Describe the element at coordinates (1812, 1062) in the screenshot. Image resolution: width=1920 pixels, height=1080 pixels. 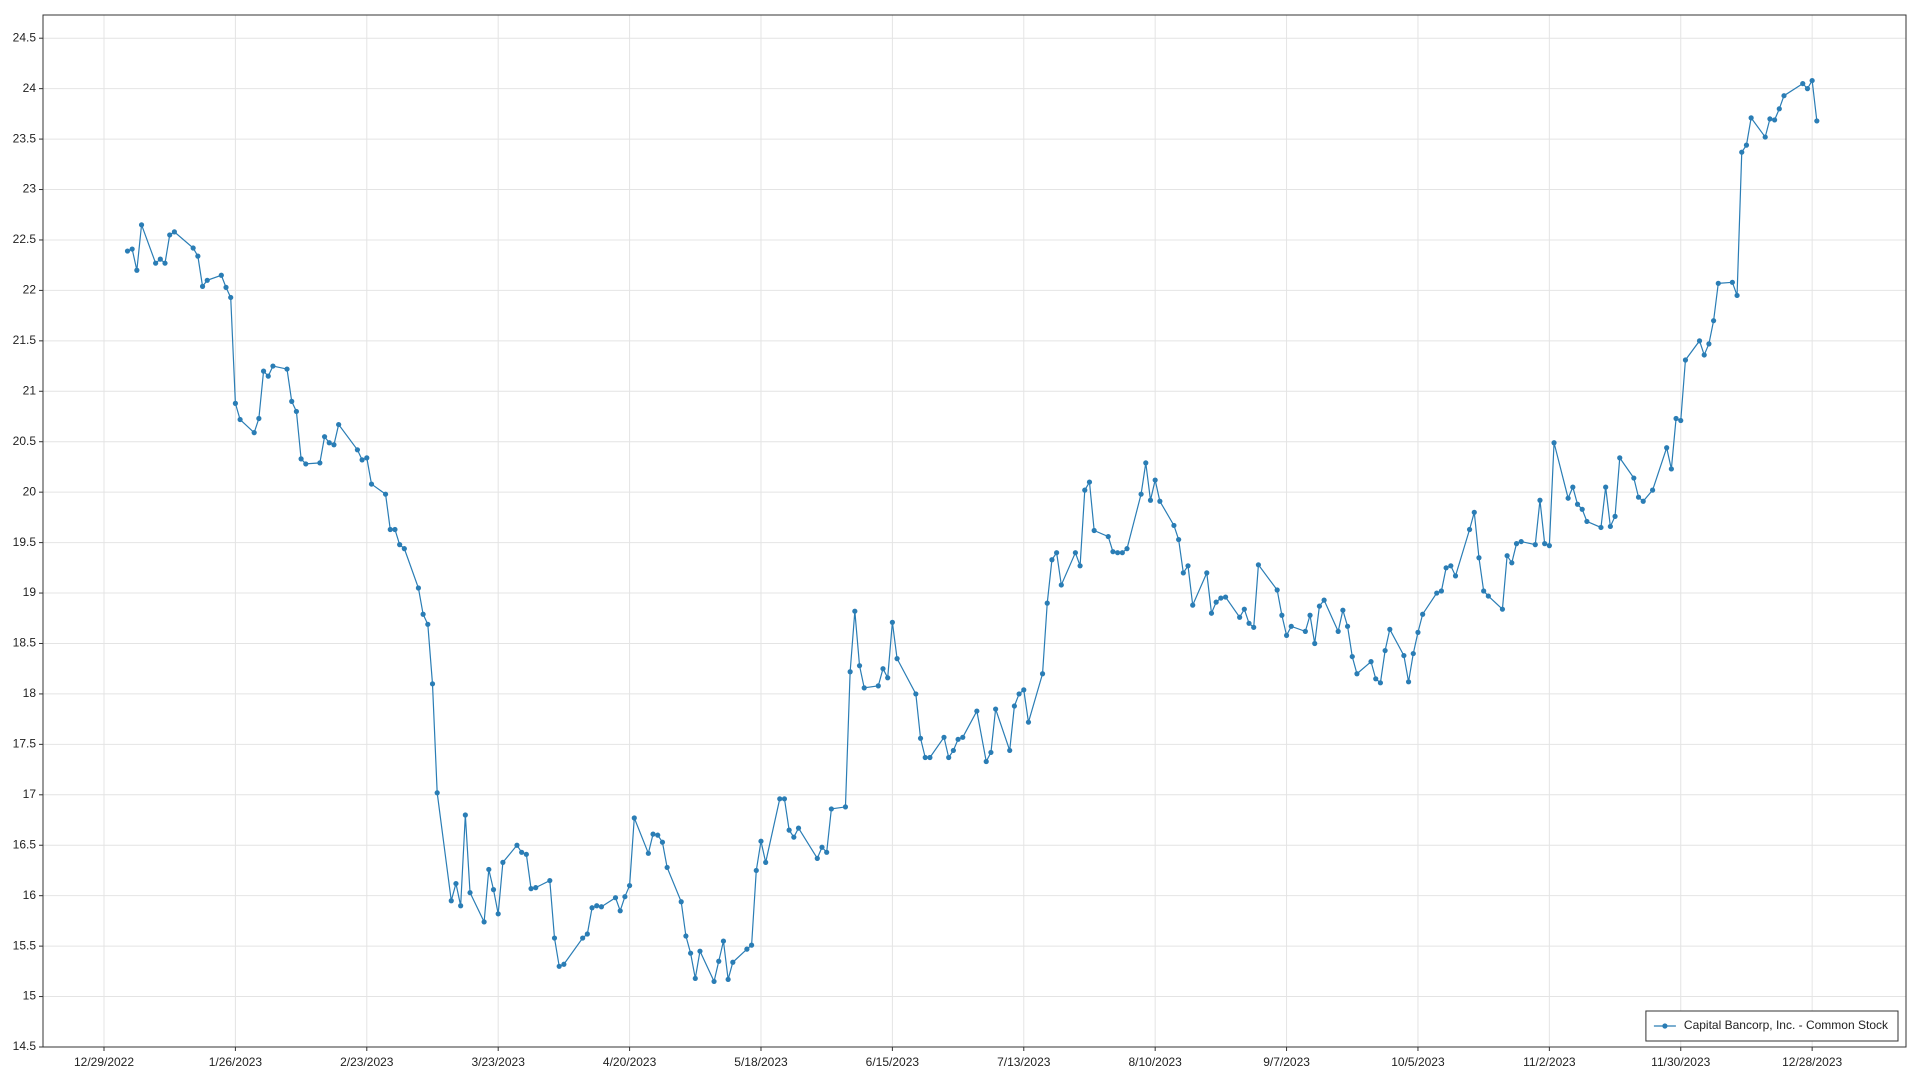
I see `x-tick-label: 12/28/2023` at that location.